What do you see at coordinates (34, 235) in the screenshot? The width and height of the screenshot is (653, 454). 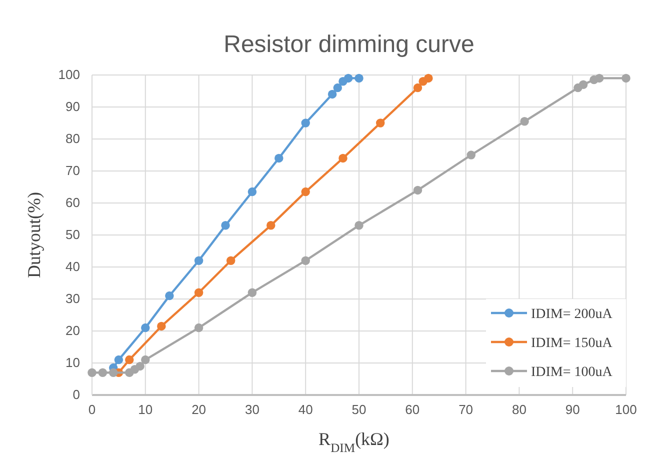 I see `y-axis-title: Dutyout(%)` at bounding box center [34, 235].